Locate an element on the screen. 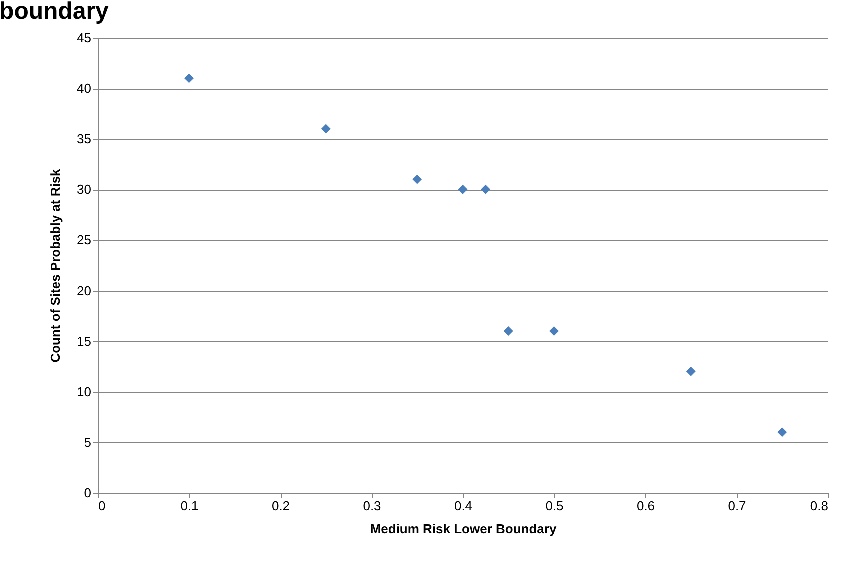 The image size is (860, 579). y-tick-label: 40 is located at coordinates (84, 88).